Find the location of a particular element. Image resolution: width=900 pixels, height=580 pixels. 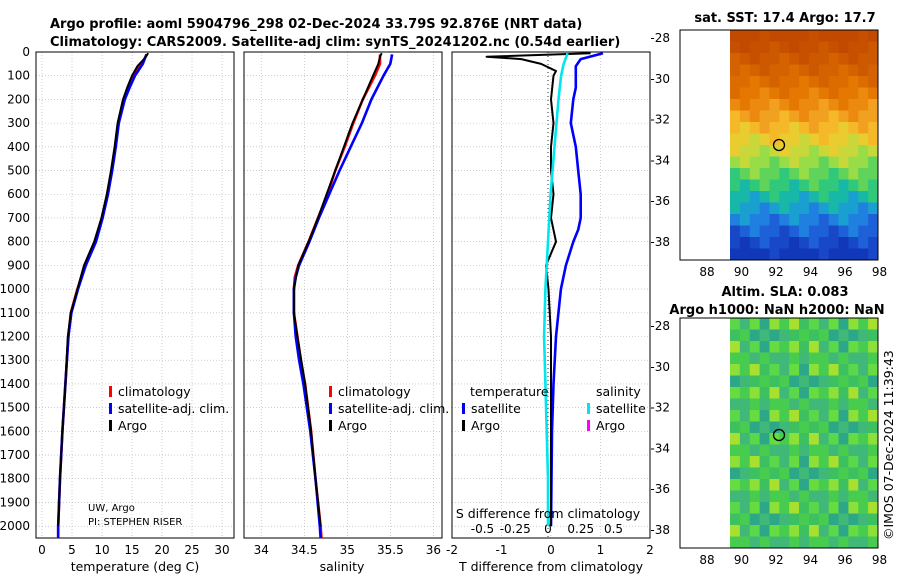

legend-label: Argo is located at coordinates (132, 425).